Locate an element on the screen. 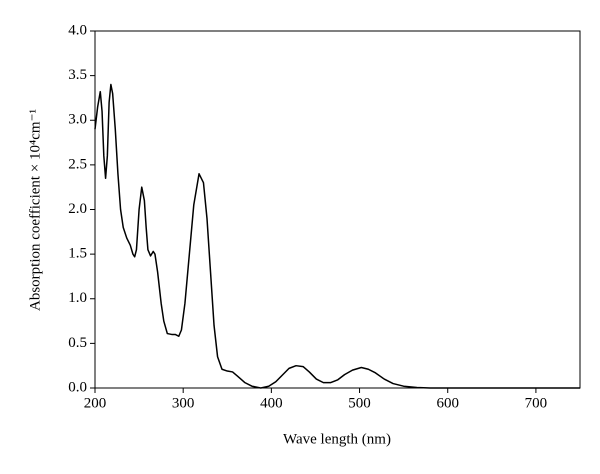 The width and height of the screenshot is (600, 474). y-tick-label: 2.0 is located at coordinates (77, 209).